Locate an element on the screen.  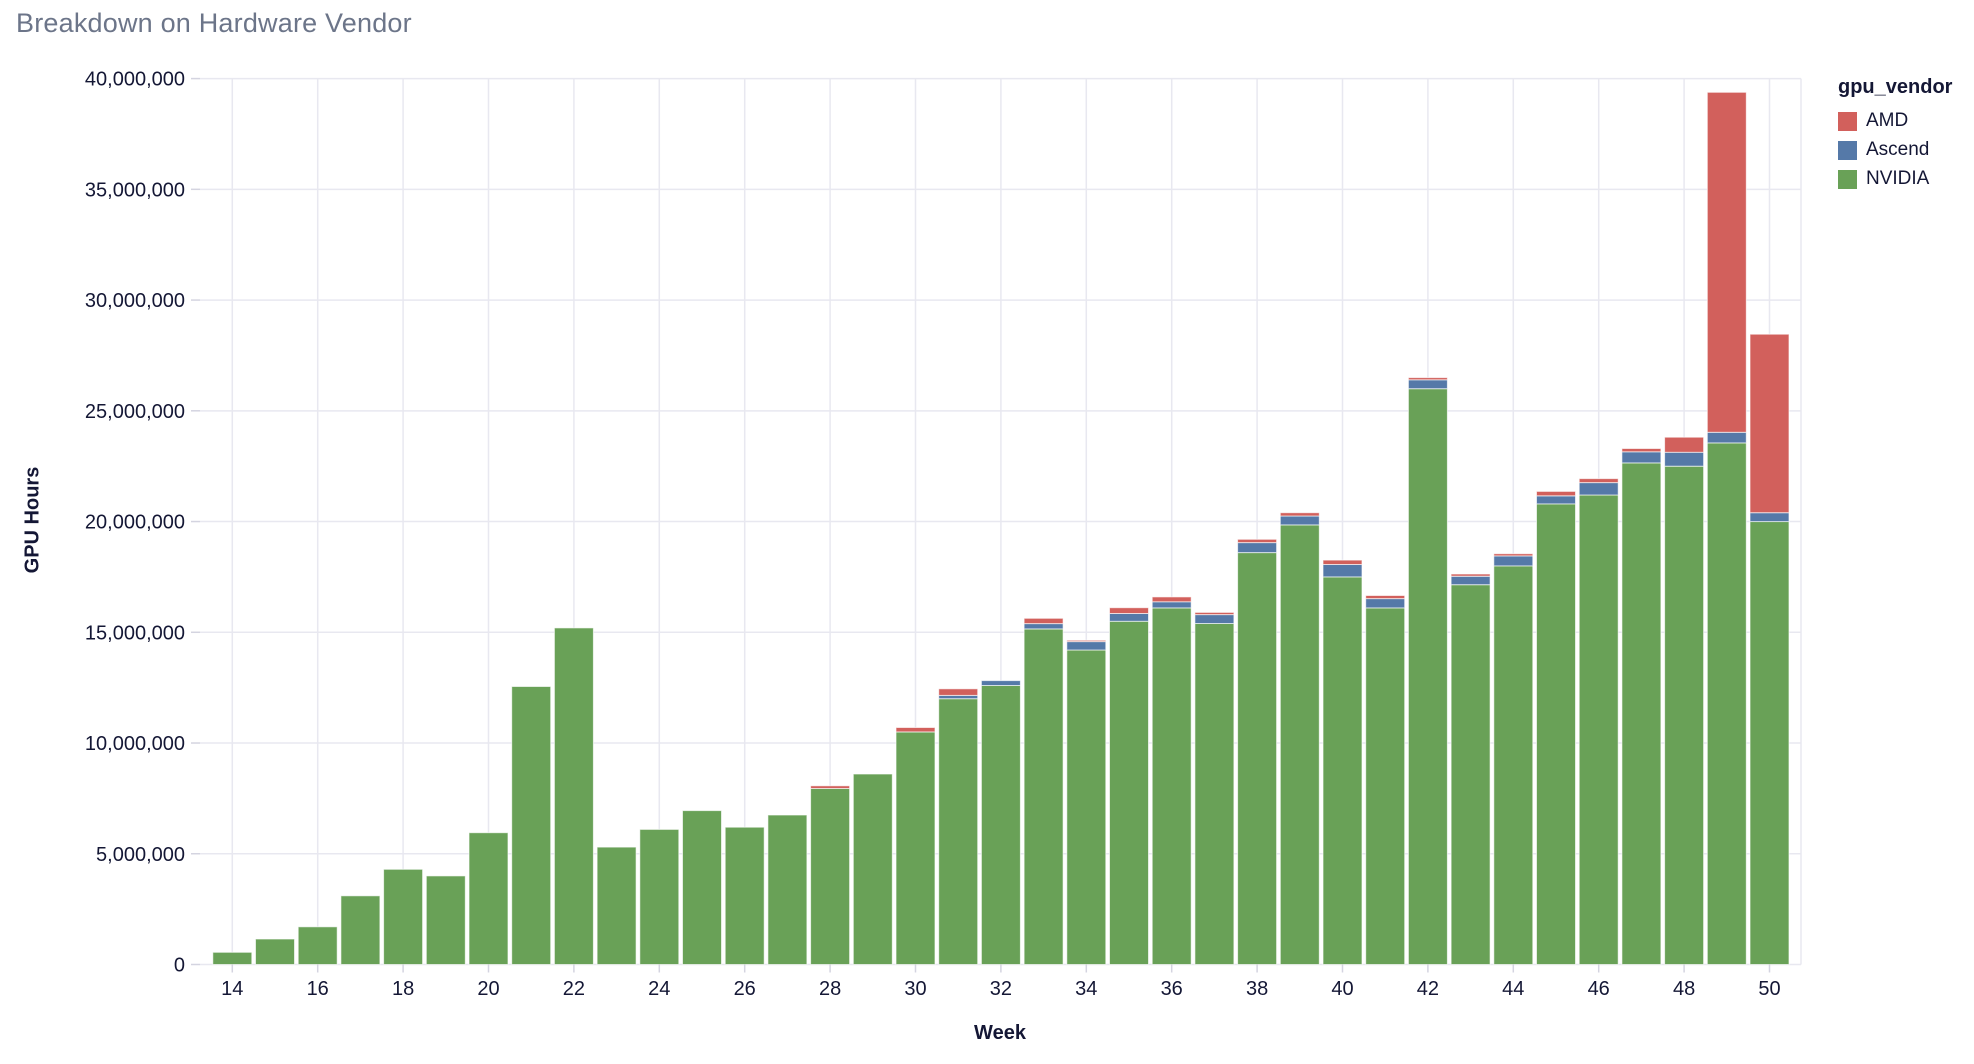
x-tick-label-34: 34 is located at coordinates (1086, 989).